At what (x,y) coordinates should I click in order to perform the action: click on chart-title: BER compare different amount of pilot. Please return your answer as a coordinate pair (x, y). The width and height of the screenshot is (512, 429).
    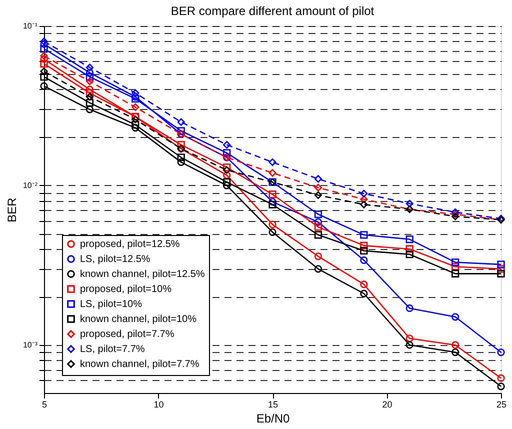
    Looking at the image, I should click on (272, 11).